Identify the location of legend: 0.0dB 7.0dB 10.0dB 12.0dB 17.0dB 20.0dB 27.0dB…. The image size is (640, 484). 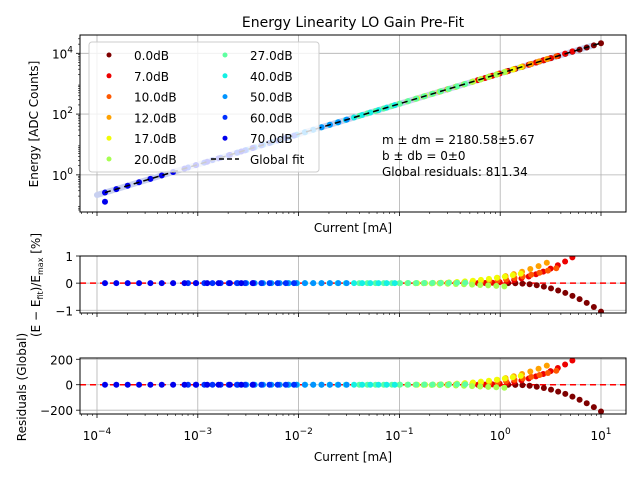
(204, 107).